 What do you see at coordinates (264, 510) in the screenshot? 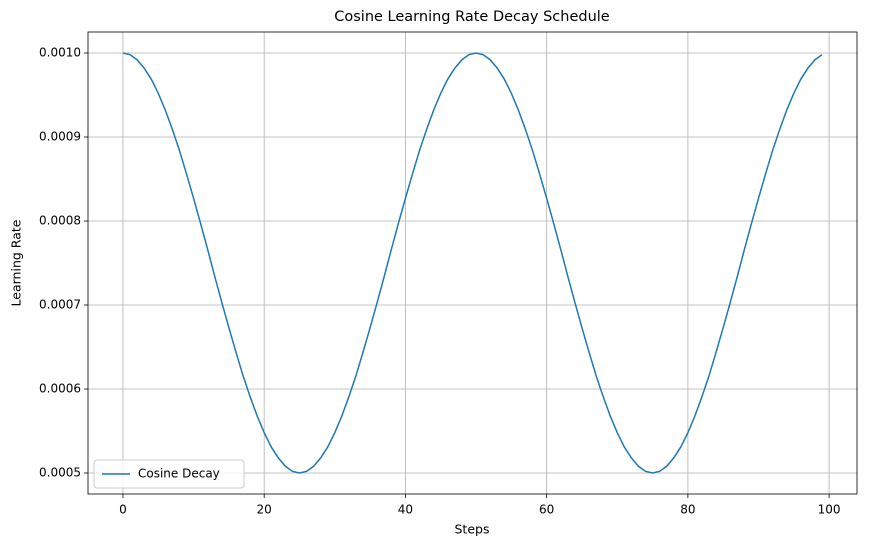
I see `x-tick-label: 20` at bounding box center [264, 510].